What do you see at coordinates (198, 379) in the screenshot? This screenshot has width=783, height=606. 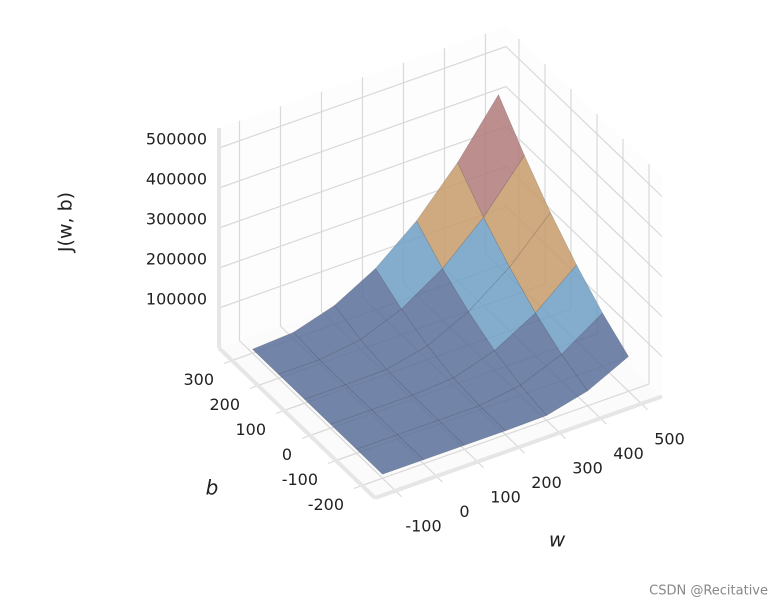 I see `y-tick-label: 300` at bounding box center [198, 379].